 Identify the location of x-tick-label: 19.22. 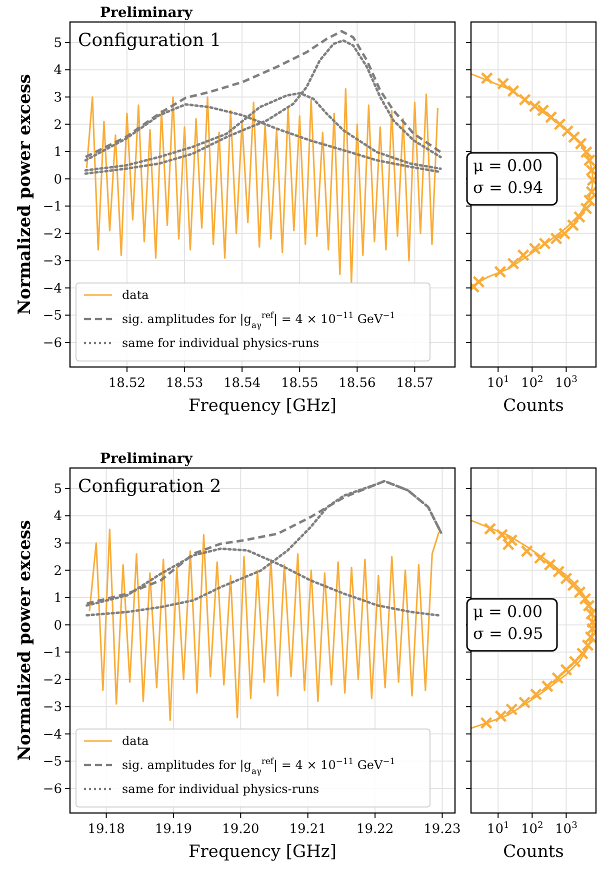
(375, 829).